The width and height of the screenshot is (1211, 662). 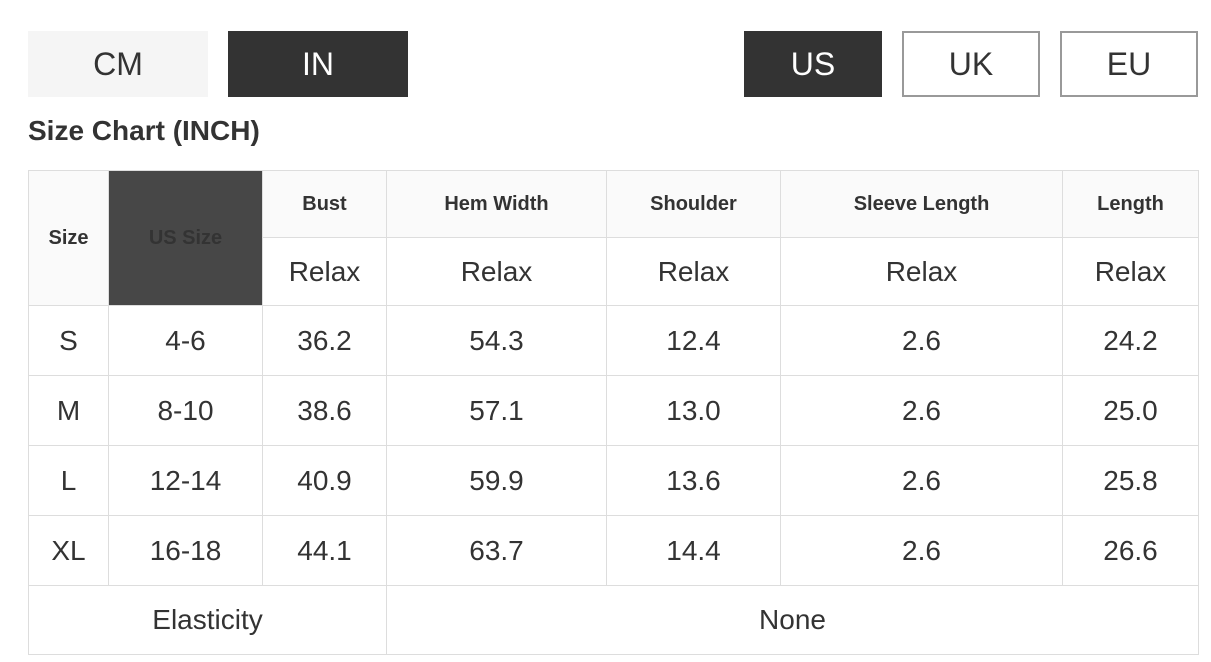 I want to click on size-cell: XL, so click(x=68, y=550).